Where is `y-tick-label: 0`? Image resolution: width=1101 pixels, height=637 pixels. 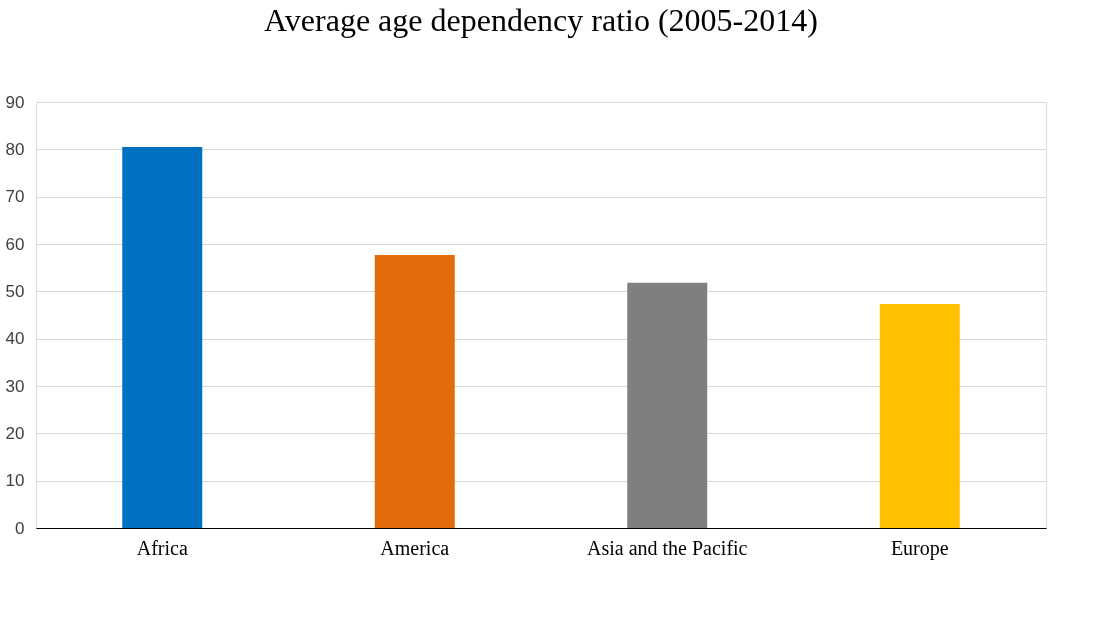 y-tick-label: 0 is located at coordinates (20, 528).